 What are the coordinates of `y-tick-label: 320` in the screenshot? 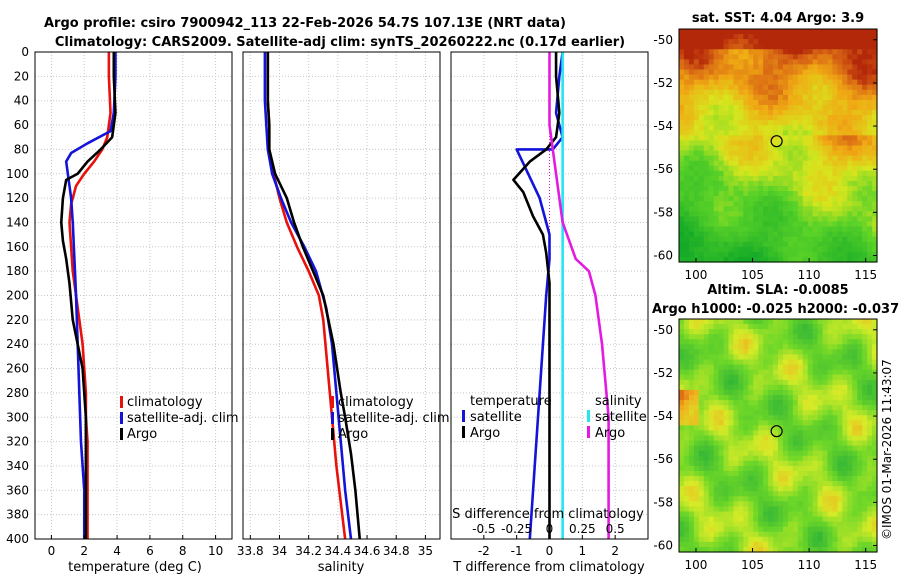 It's located at (17, 442).